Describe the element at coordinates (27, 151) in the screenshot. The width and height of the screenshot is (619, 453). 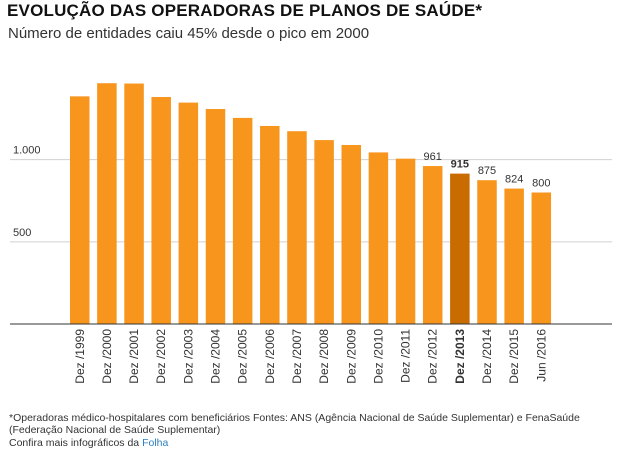
I see `y-tick-label: 1.000` at that location.